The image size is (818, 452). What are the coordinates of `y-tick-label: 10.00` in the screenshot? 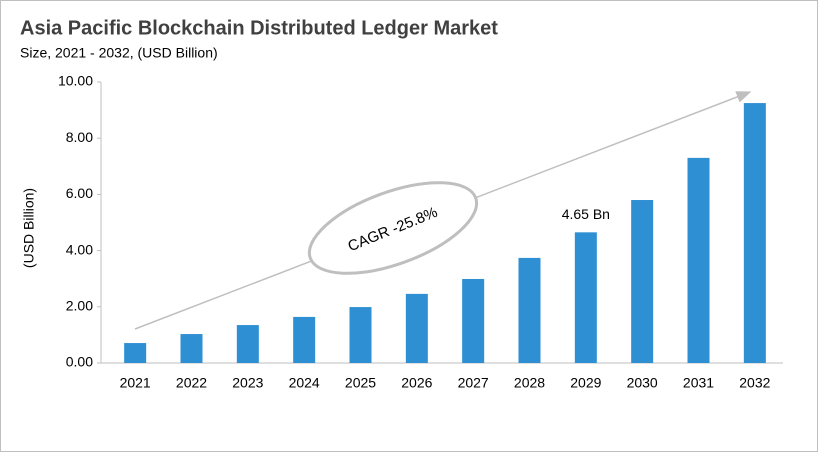 It's located at (75, 81).